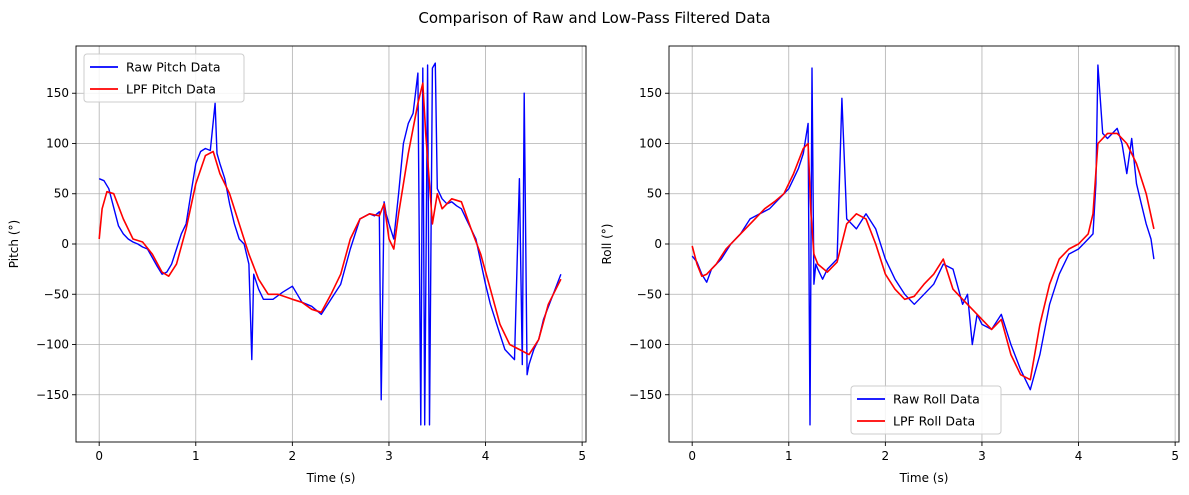 Image resolution: width=1189 pixels, height=495 pixels. Describe the element at coordinates (934, 421) in the screenshot. I see `legend-label: LPF Roll Data` at that location.